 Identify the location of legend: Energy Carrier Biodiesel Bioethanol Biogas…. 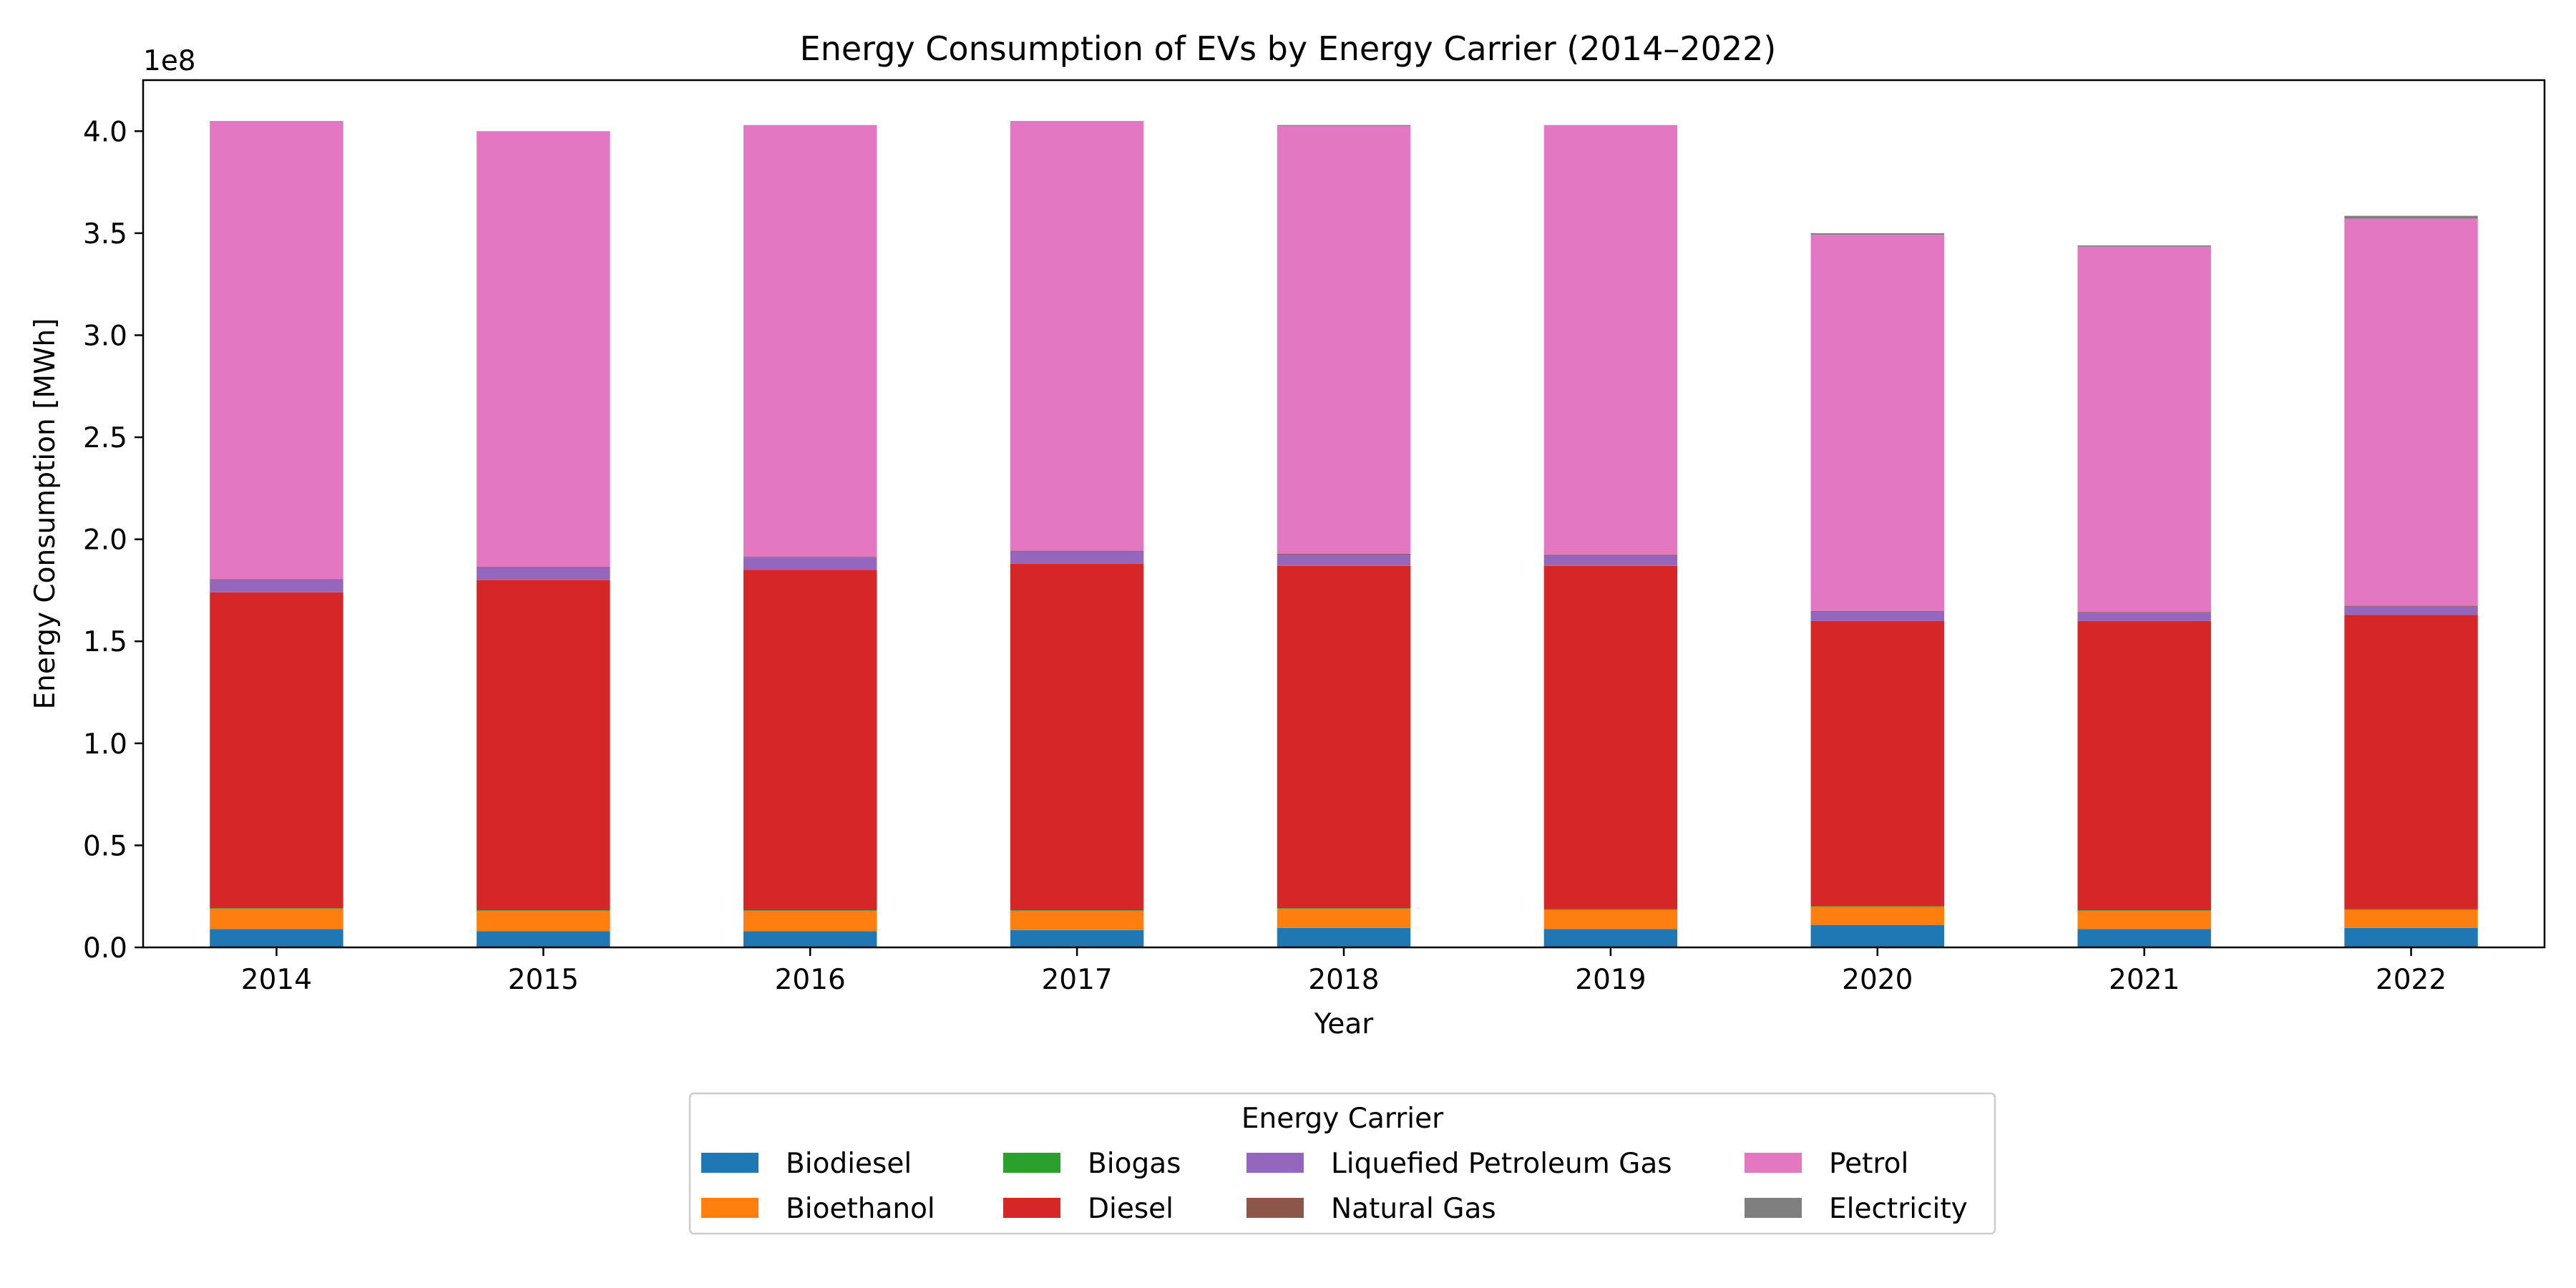
(1342, 1163).